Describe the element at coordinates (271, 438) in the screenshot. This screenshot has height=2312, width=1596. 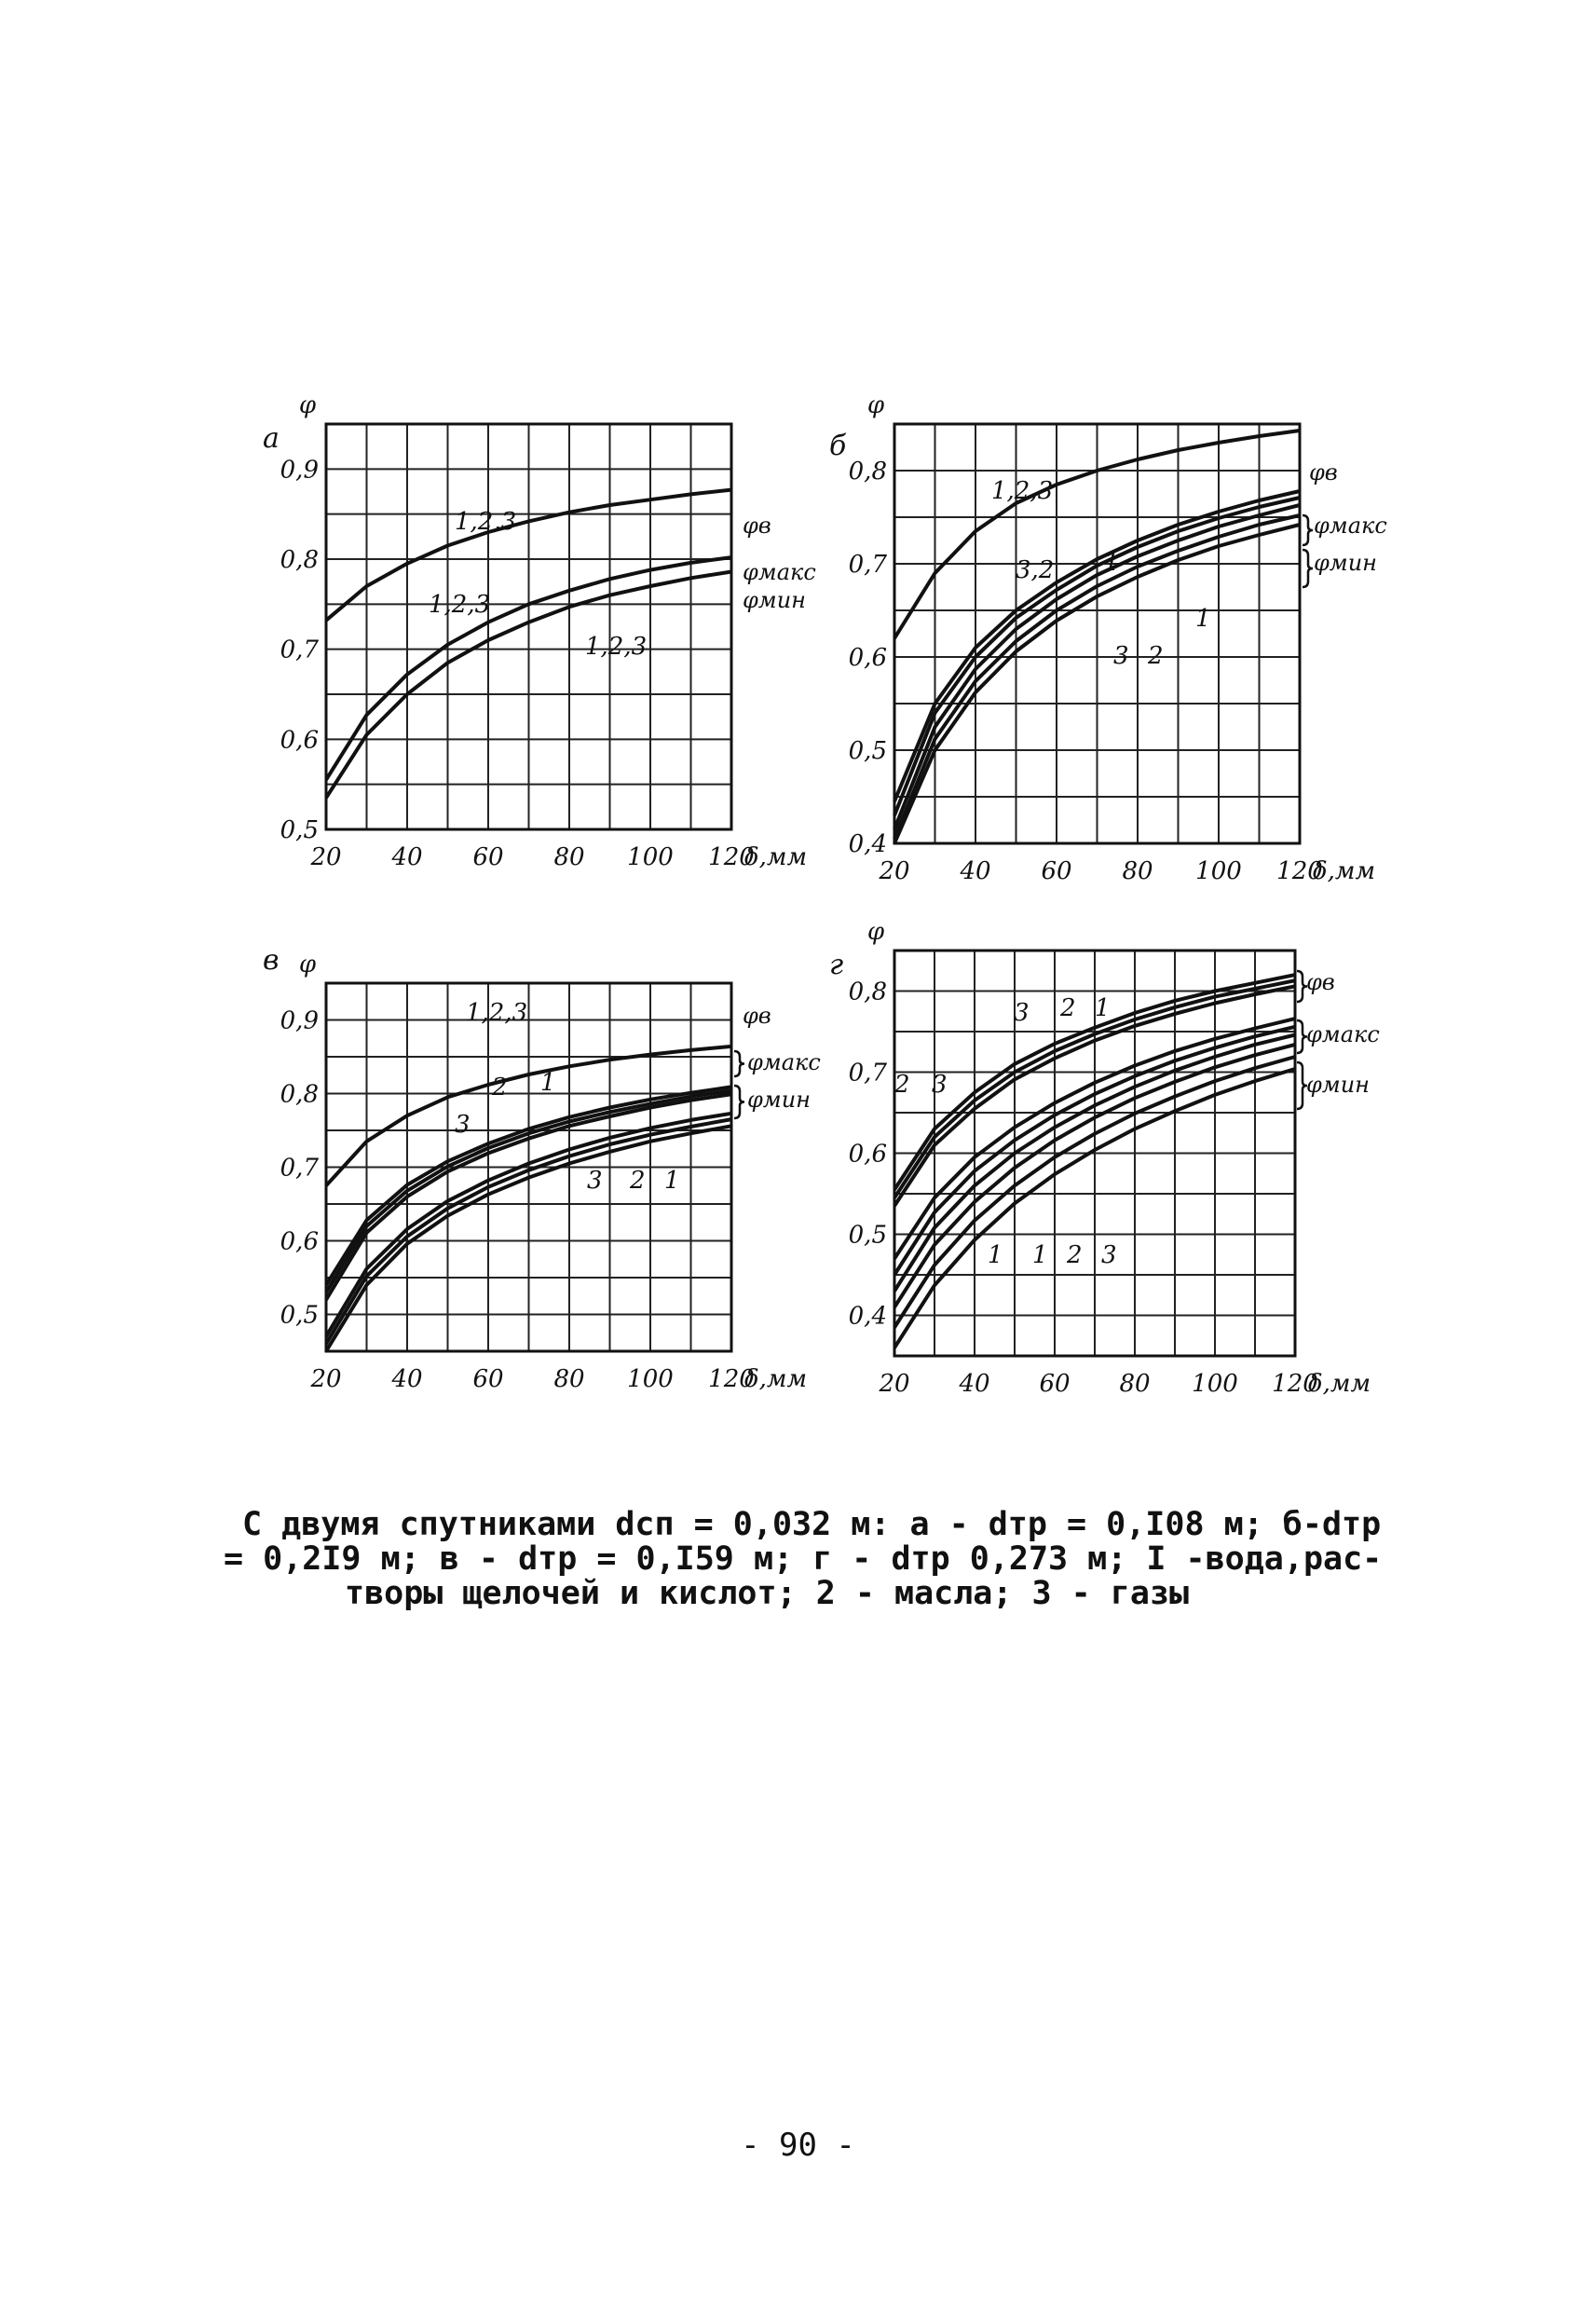
I see `panel-letter: а` at that location.